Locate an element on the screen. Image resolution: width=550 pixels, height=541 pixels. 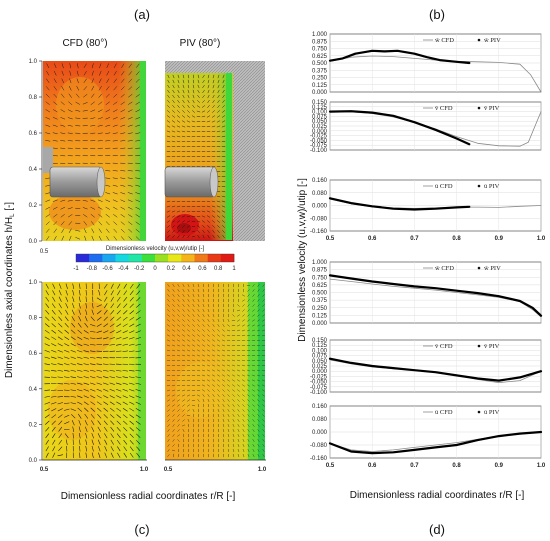
colorbar-tick-label: -0.8 is located at coordinates (92, 269).